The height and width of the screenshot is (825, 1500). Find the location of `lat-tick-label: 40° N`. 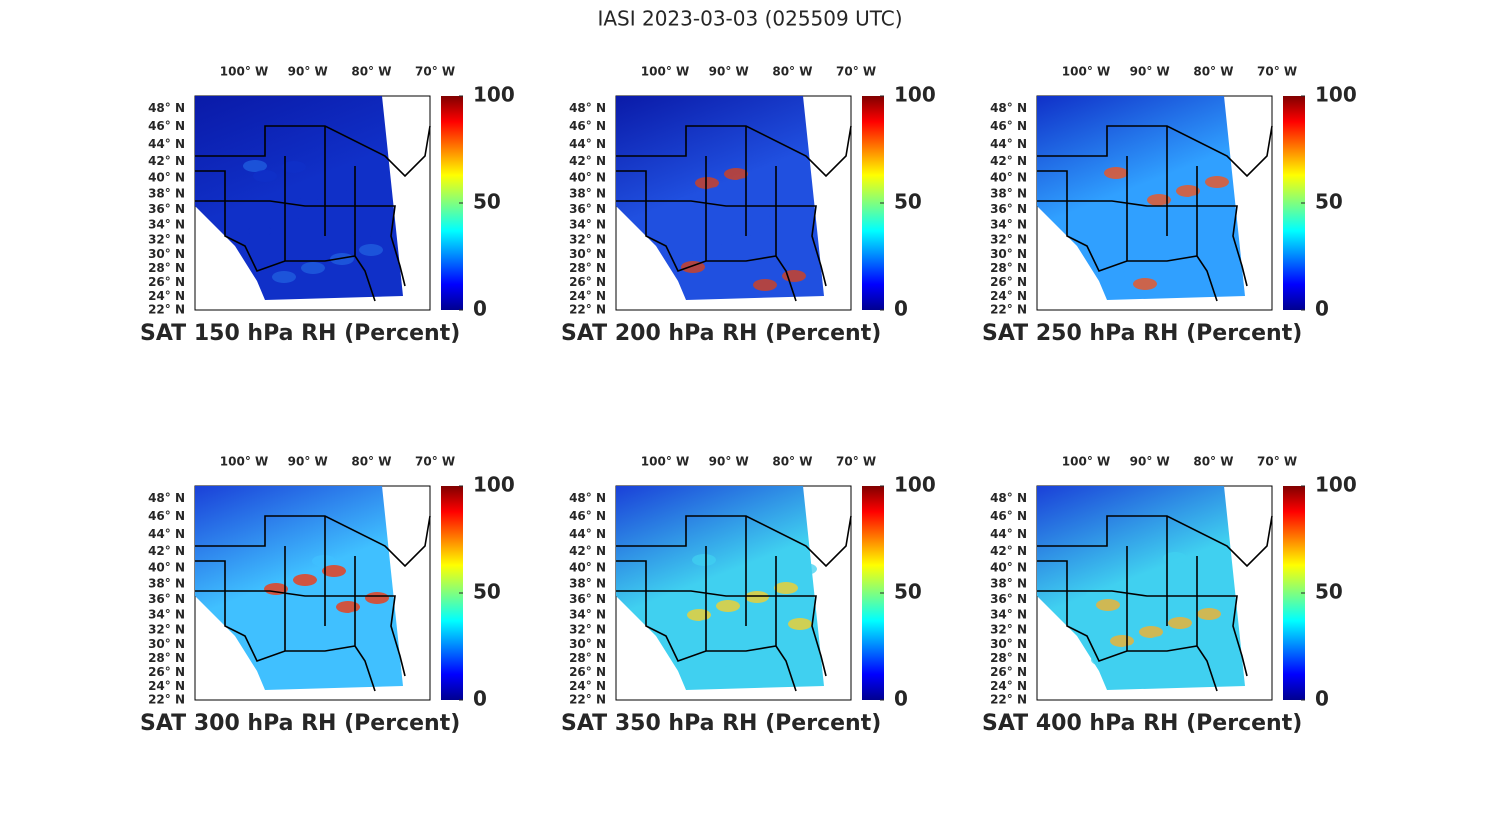

lat-tick-label: 40° N is located at coordinates (587, 177).